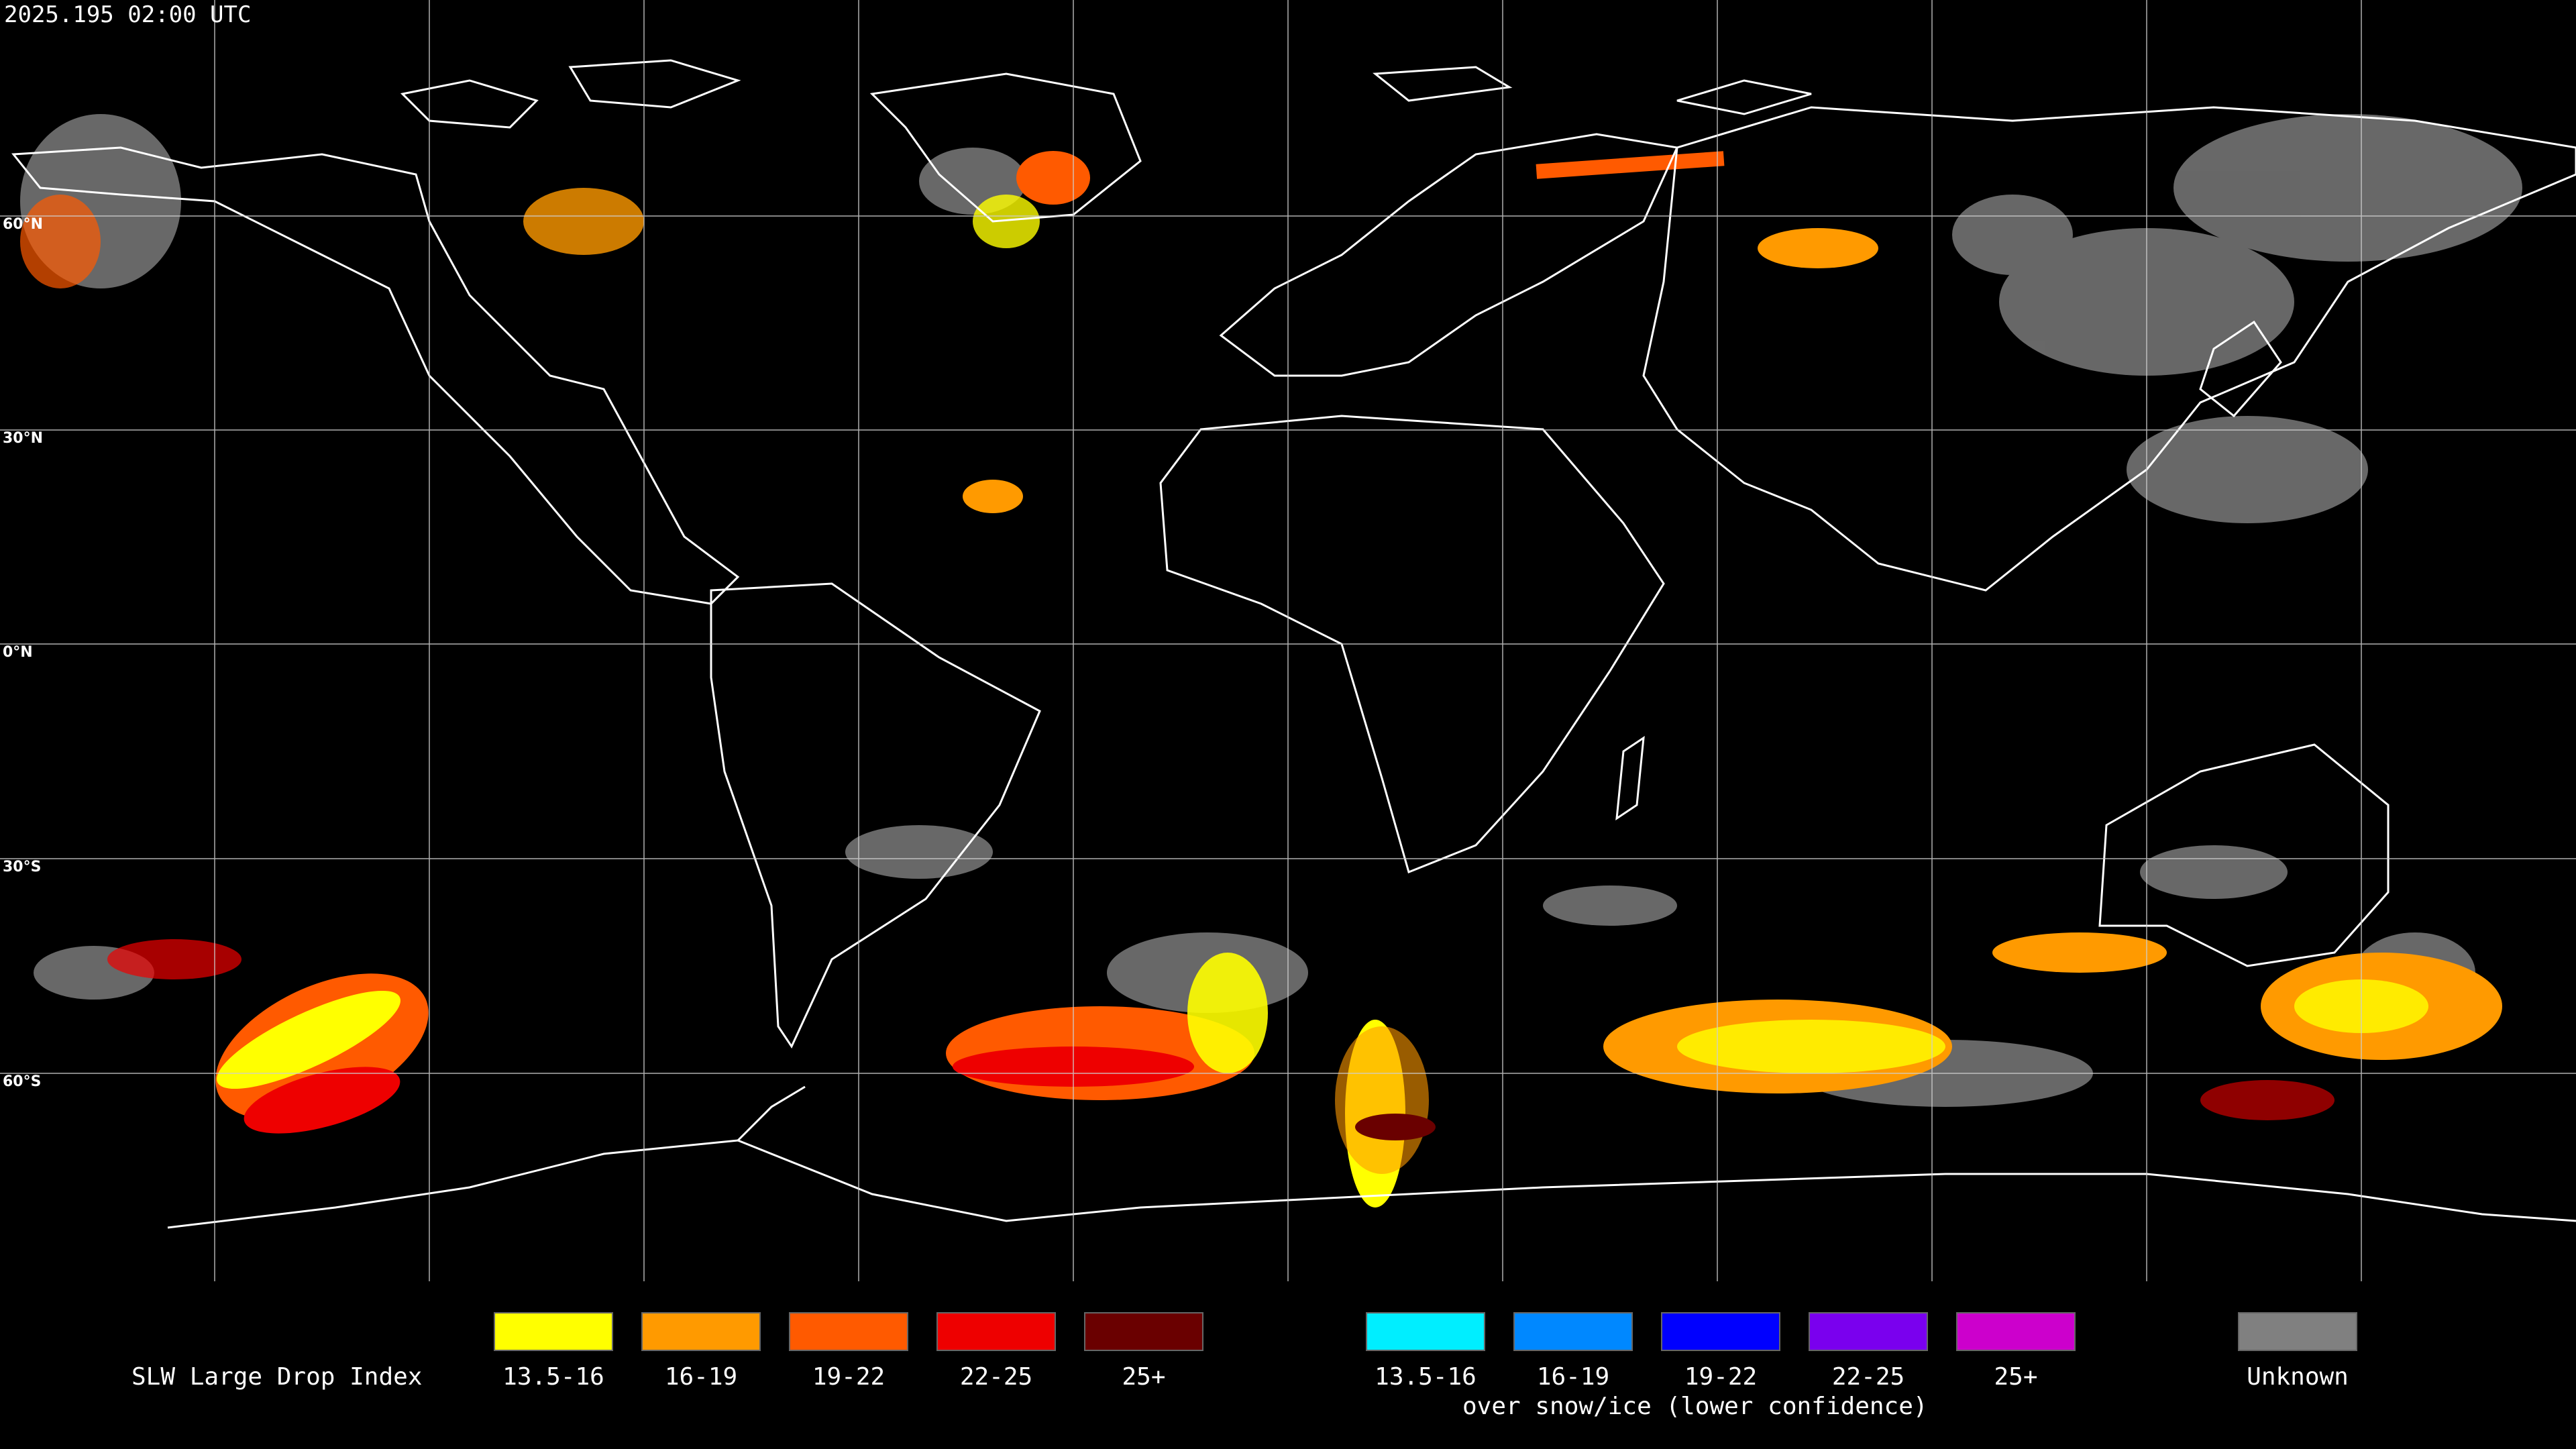 This screenshot has width=2576, height=1449. Describe the element at coordinates (2016, 1331) in the screenshot. I see `swatch-snow-25plus` at that location.